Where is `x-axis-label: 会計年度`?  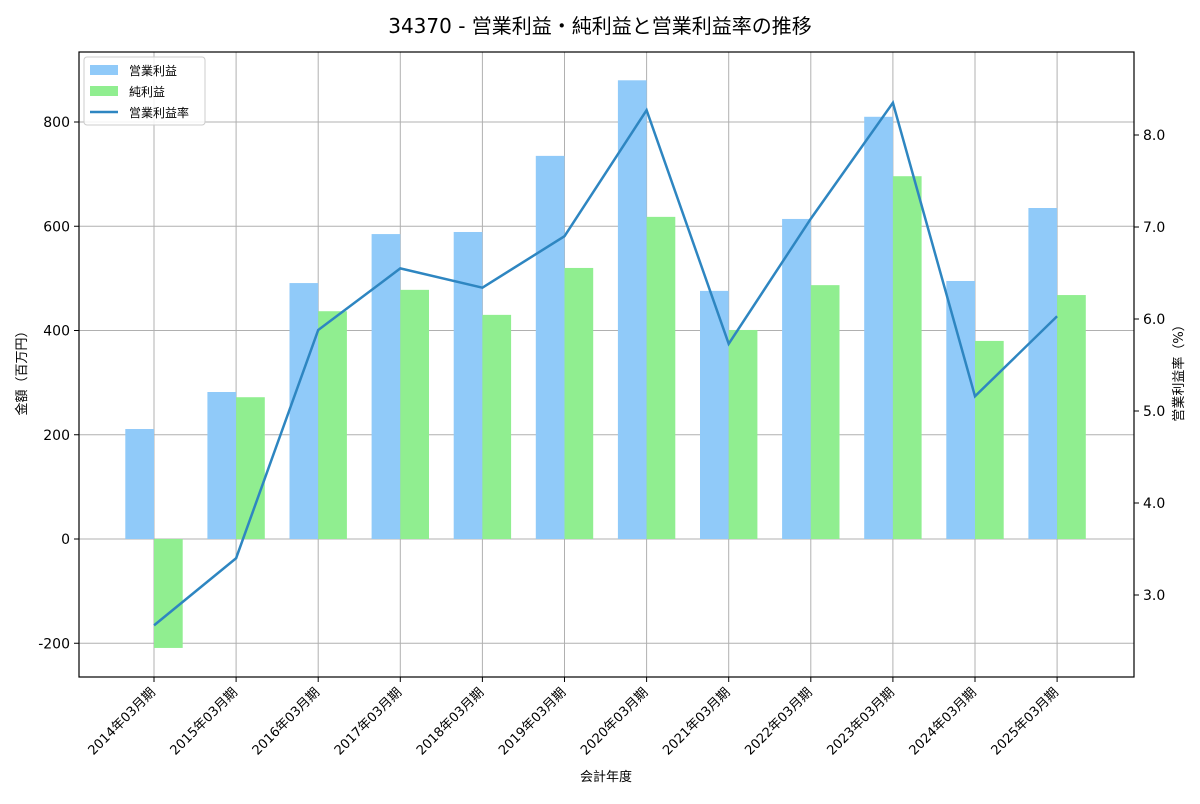 x-axis-label: 会計年度 is located at coordinates (606, 777).